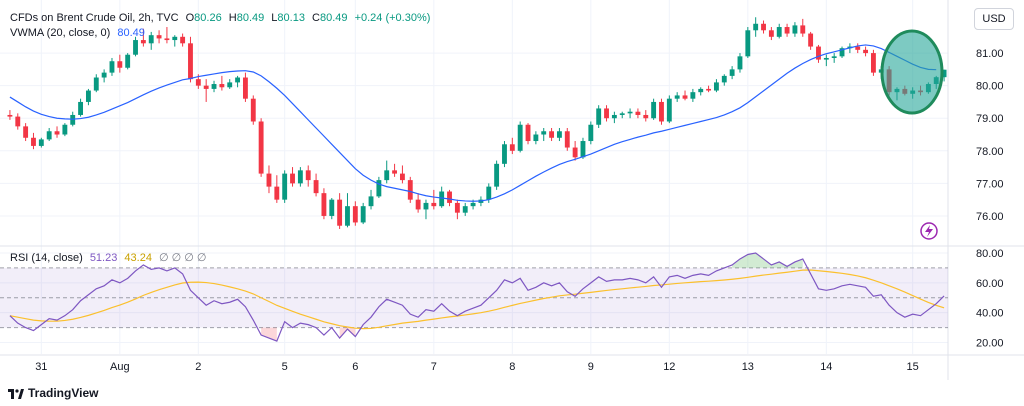 This screenshot has height=406, width=1024. What do you see at coordinates (591, 367) in the screenshot?
I see `time-axis-label: 9` at bounding box center [591, 367].